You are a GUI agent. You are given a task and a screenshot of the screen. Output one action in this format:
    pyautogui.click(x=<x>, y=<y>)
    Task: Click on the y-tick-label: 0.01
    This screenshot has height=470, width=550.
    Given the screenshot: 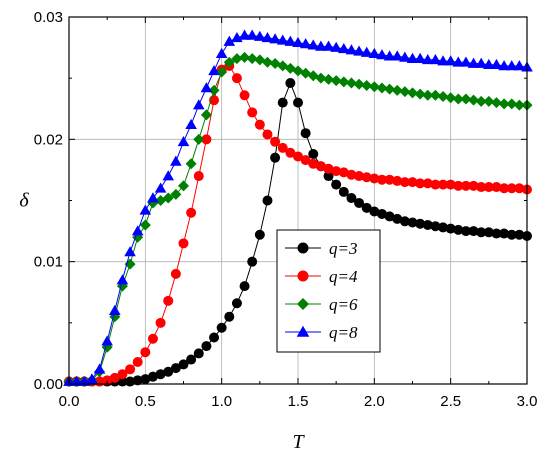 What is the action you would take?
    pyautogui.click(x=48, y=262)
    